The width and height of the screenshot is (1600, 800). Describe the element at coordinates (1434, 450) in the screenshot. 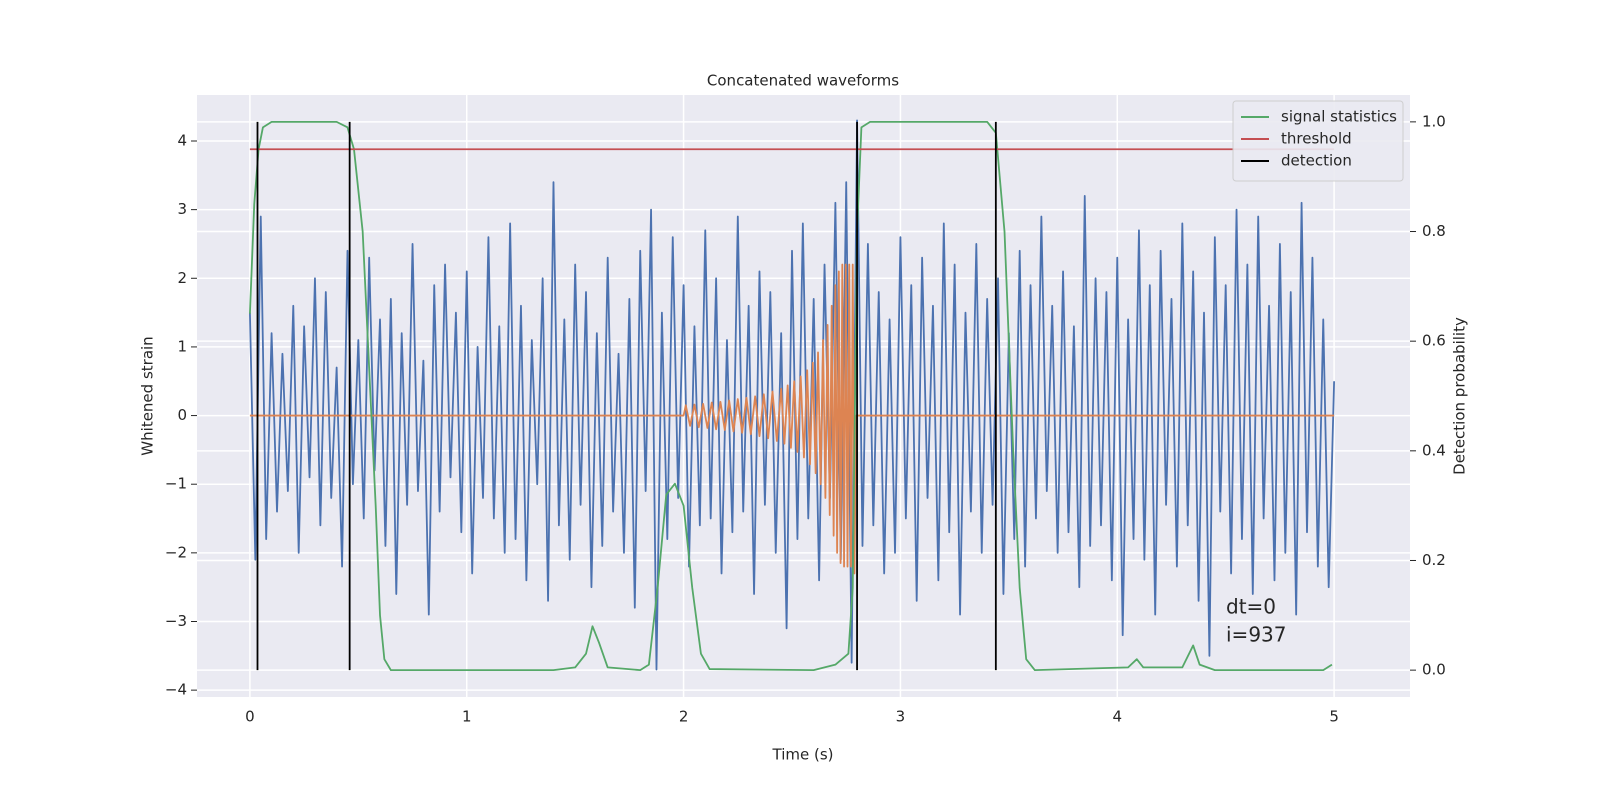

I see `y2-tick-label: 0.4` at that location.